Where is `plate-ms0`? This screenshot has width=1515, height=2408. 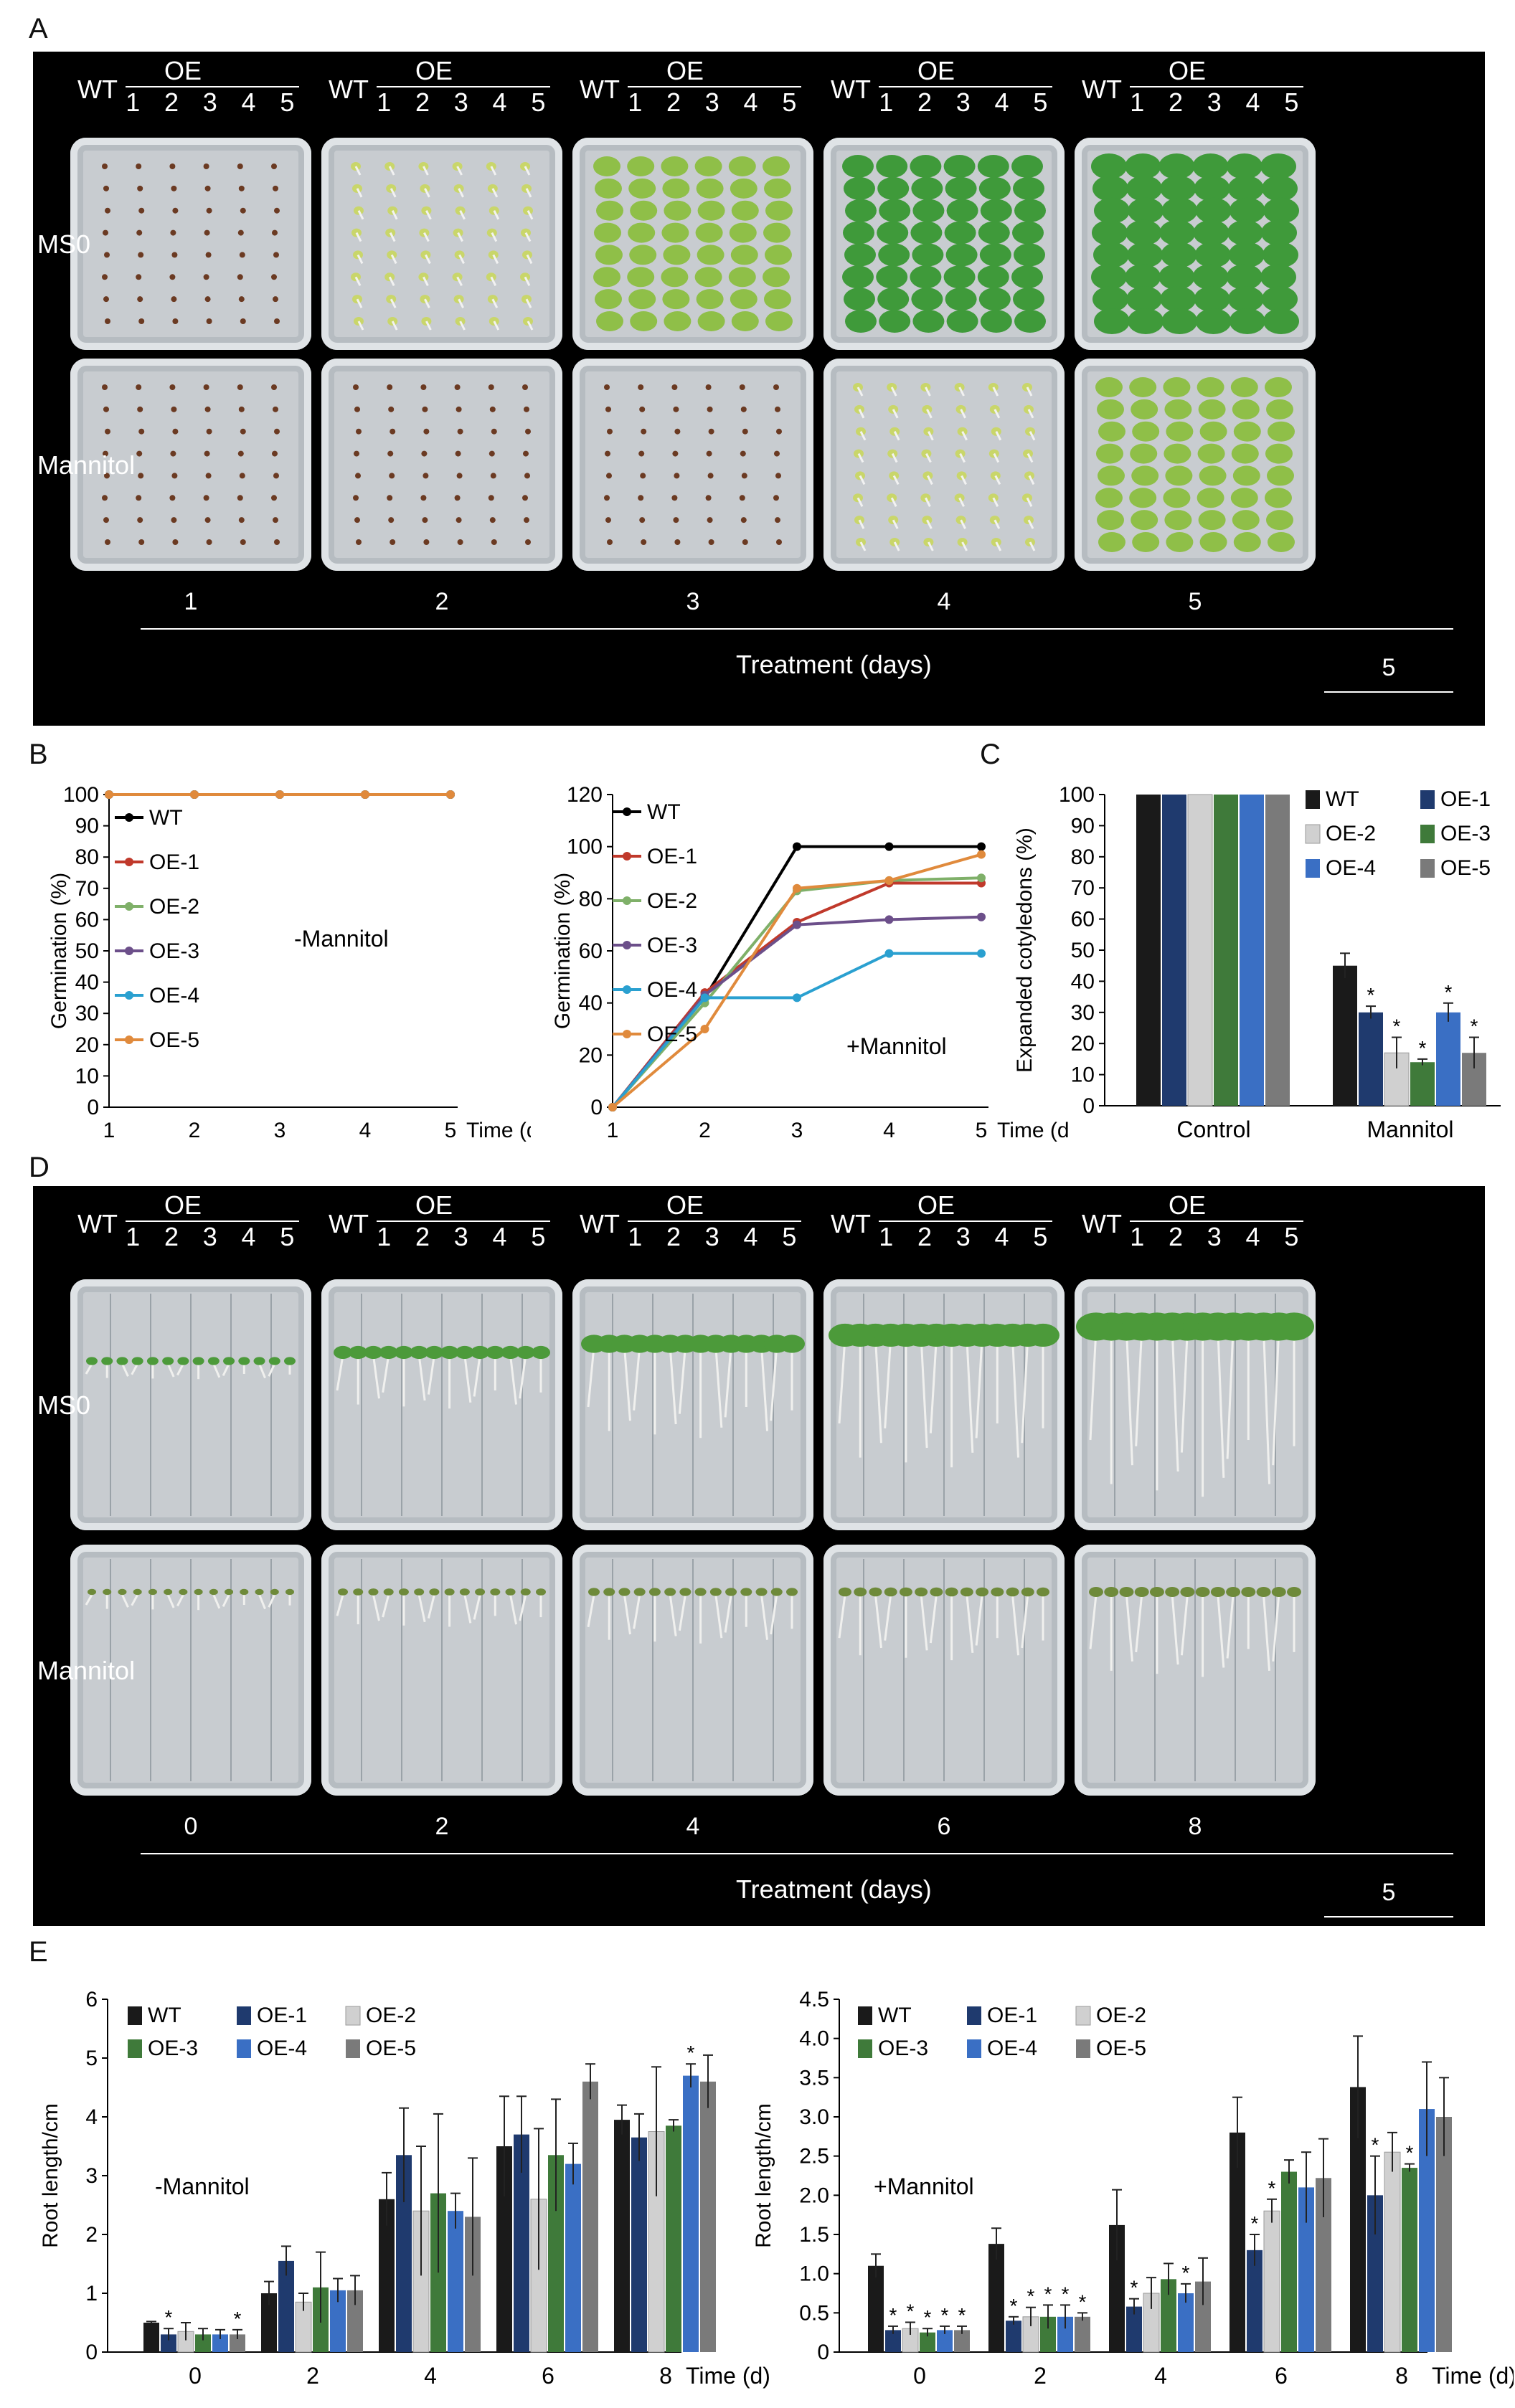
plate-ms0 is located at coordinates (692, 1404).